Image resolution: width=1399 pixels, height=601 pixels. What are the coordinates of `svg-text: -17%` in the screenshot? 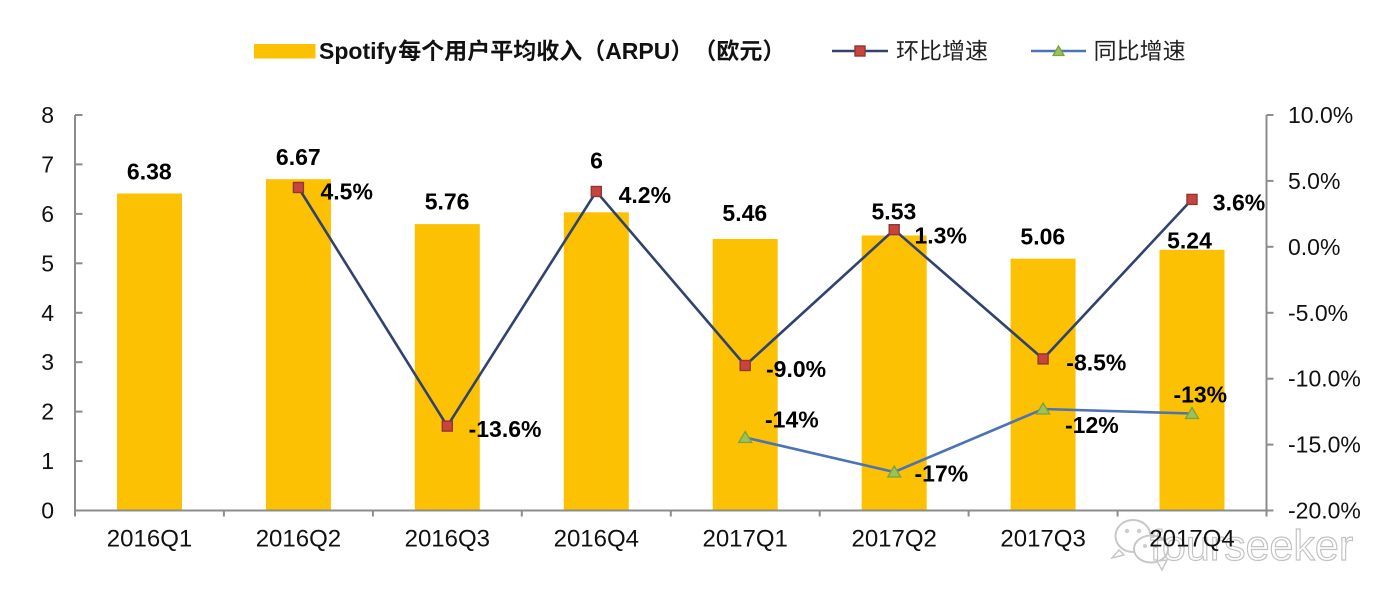 It's located at (942, 474).